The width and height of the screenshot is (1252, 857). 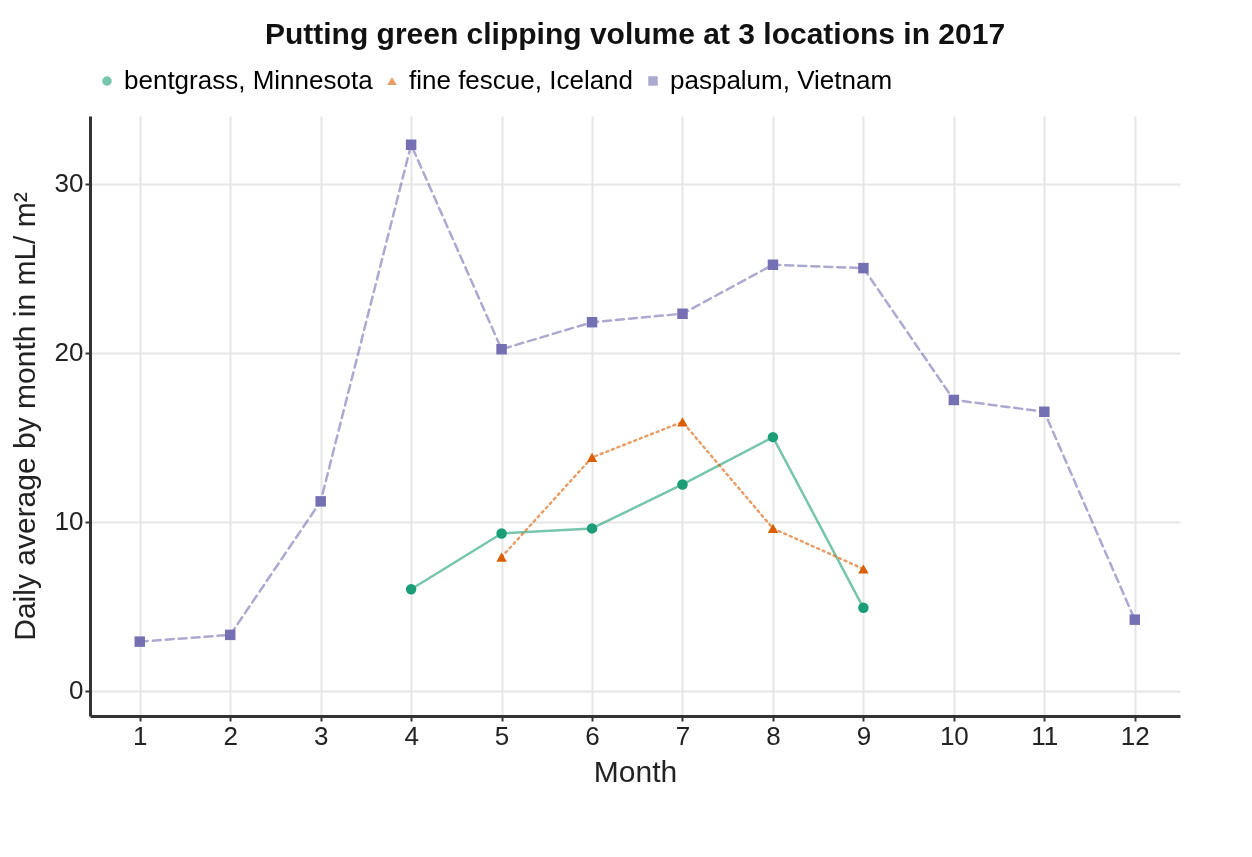 I want to click on y-tick-label: 30, so click(x=69, y=183).